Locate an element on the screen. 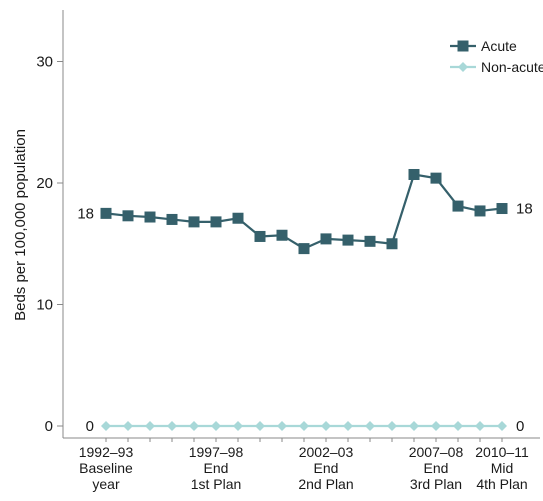 The image size is (543, 501). x-tick-label: 2002–03 is located at coordinates (326, 452).